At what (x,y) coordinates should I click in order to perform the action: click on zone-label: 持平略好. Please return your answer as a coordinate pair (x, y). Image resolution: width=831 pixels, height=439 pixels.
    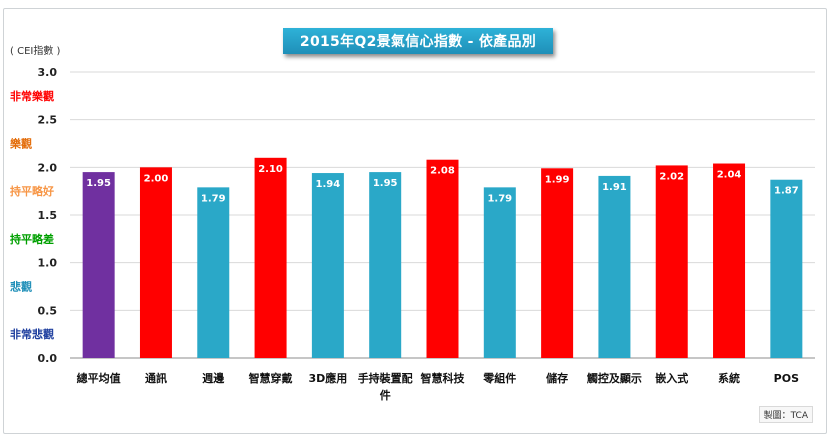
    Looking at the image, I should click on (32, 191).